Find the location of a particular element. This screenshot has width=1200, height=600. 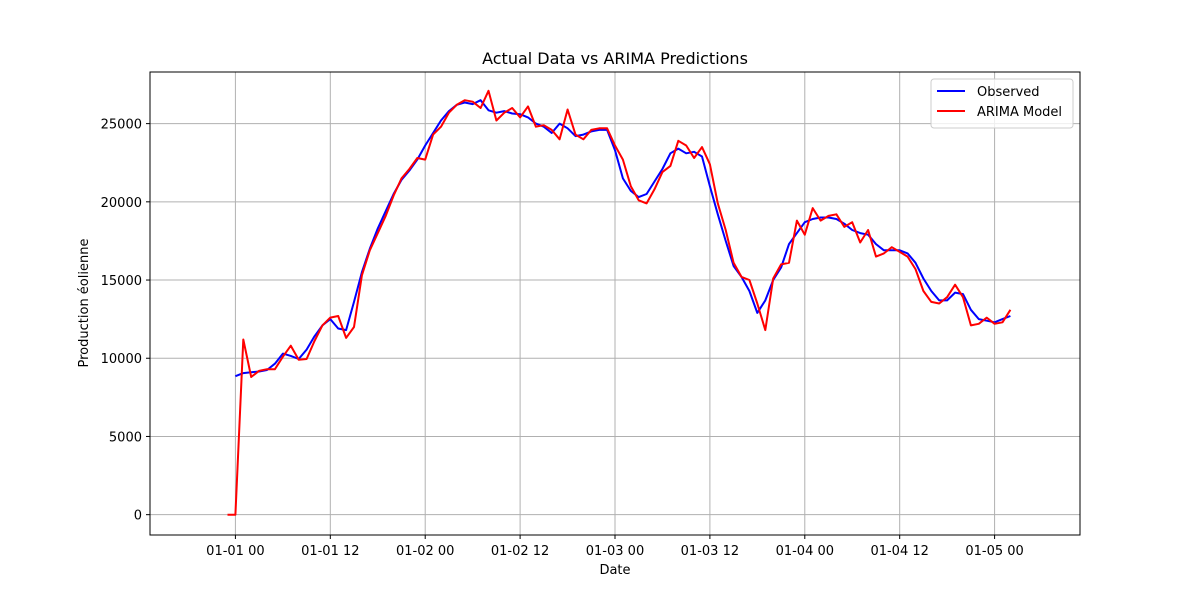

x-axis-label: Date is located at coordinates (614, 570).